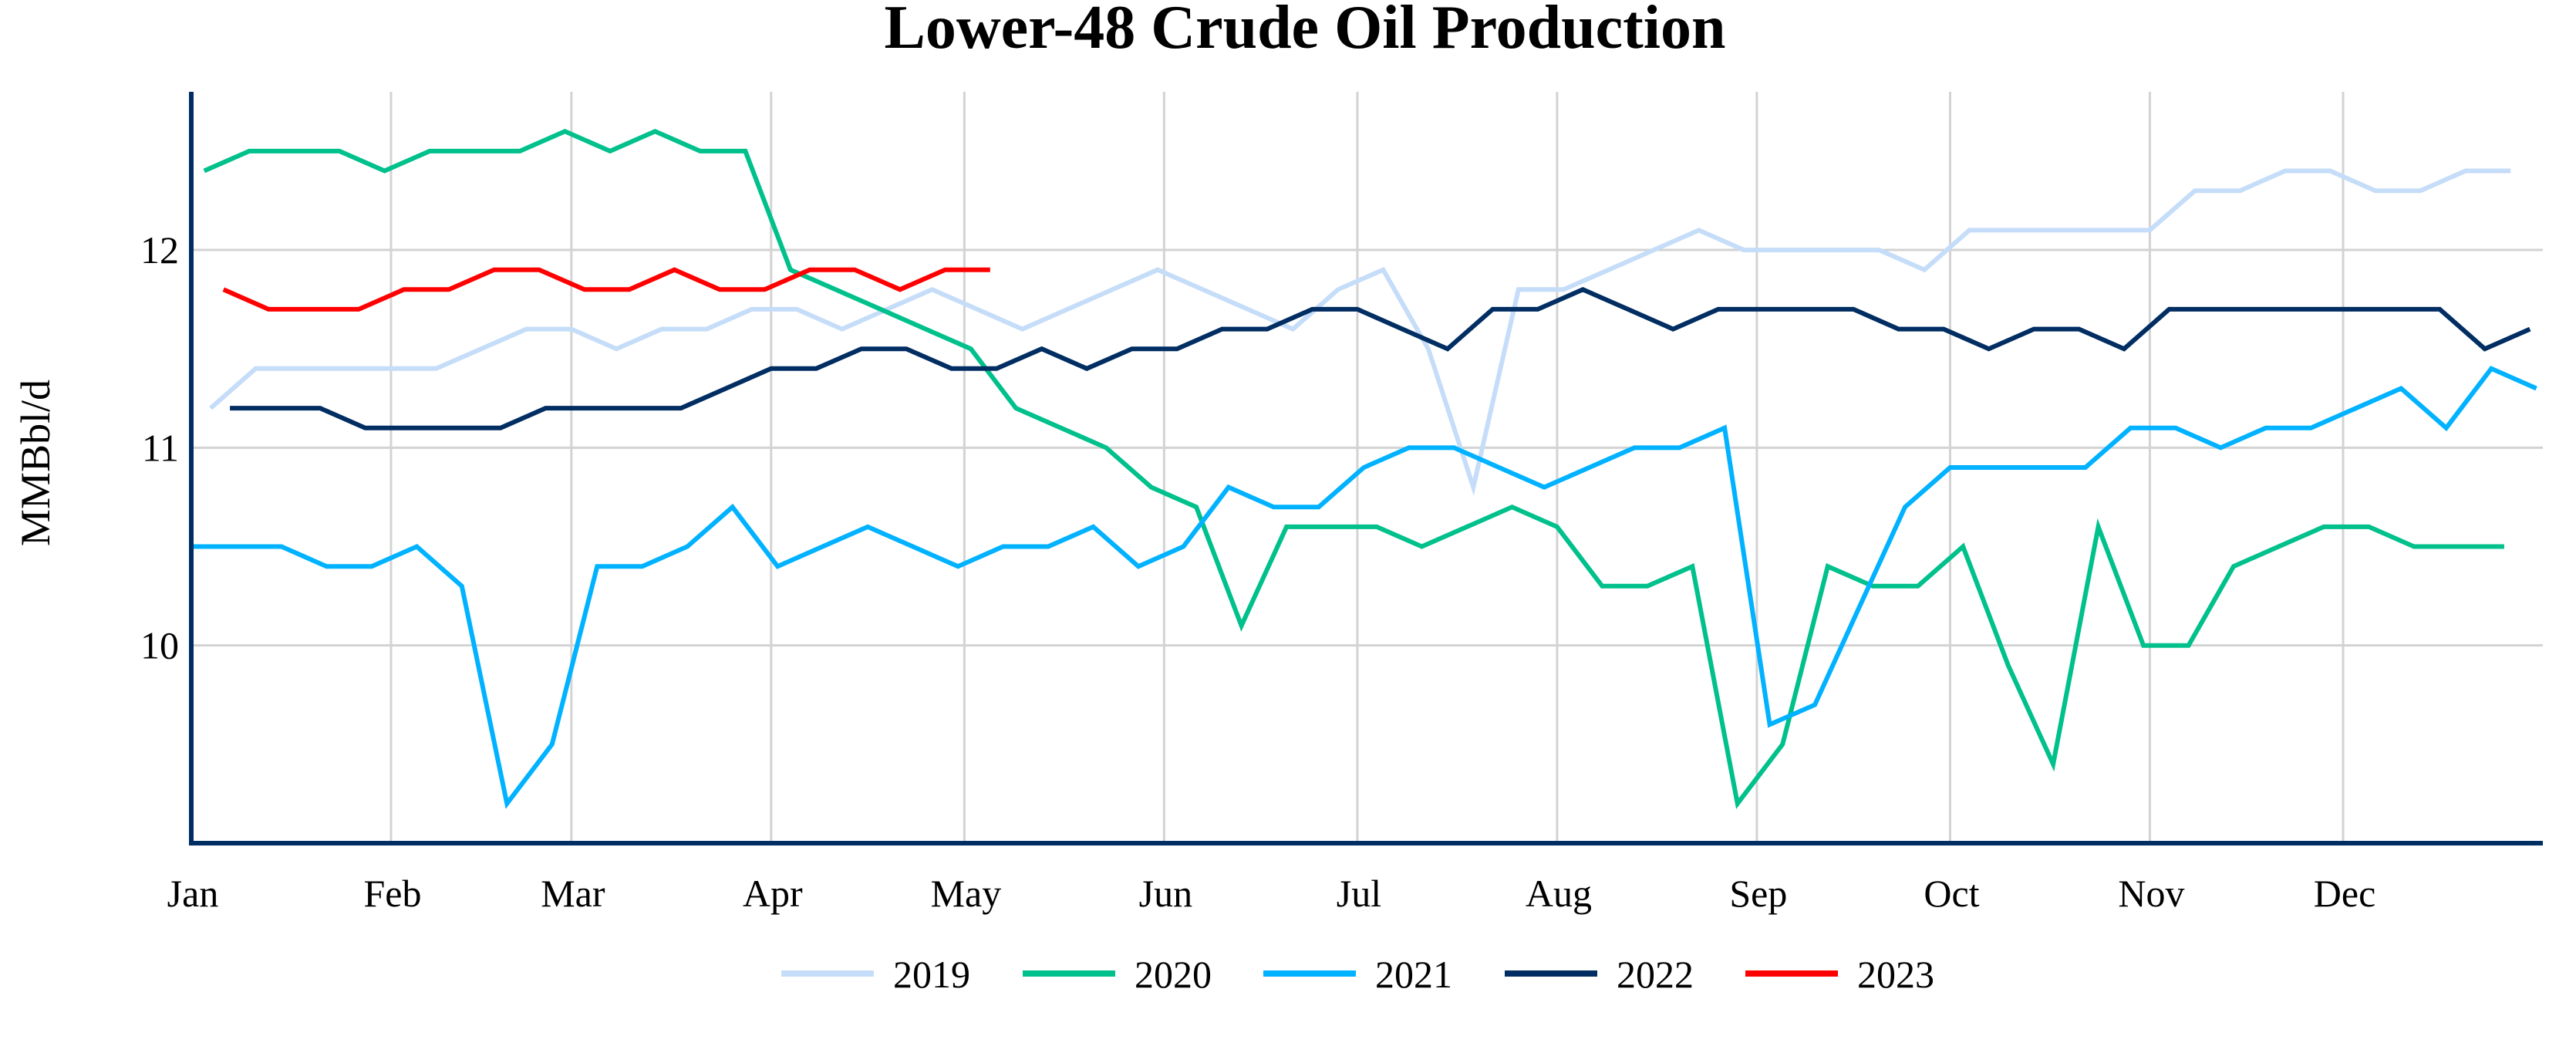 This screenshot has height=1053, width=2576. I want to click on x-tick-label: Mar, so click(573, 893).